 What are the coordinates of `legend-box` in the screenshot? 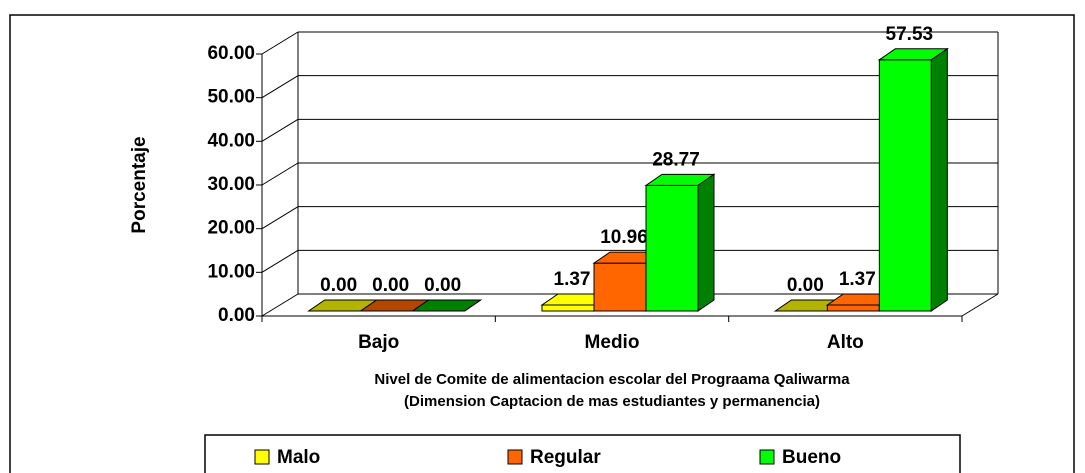 It's located at (582, 453).